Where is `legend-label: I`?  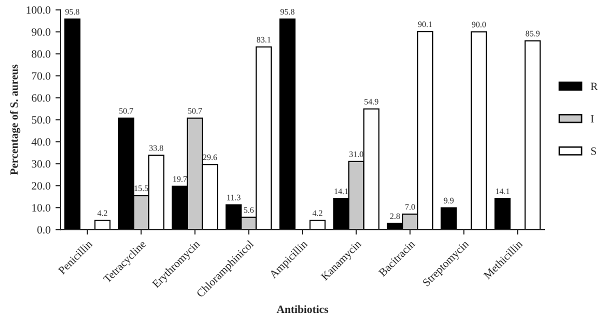 legend-label: I is located at coordinates (592, 118).